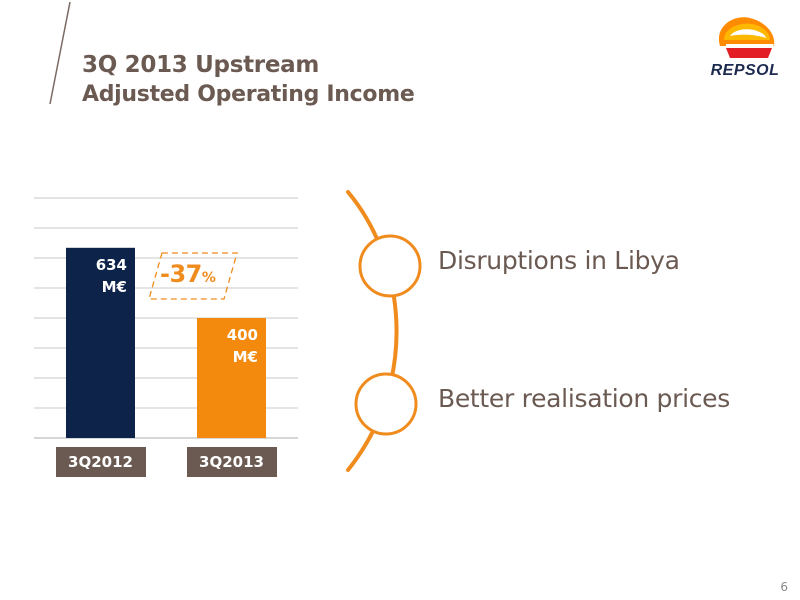  Describe the element at coordinates (100, 342) in the screenshot. I see `bar-3q2012` at that location.